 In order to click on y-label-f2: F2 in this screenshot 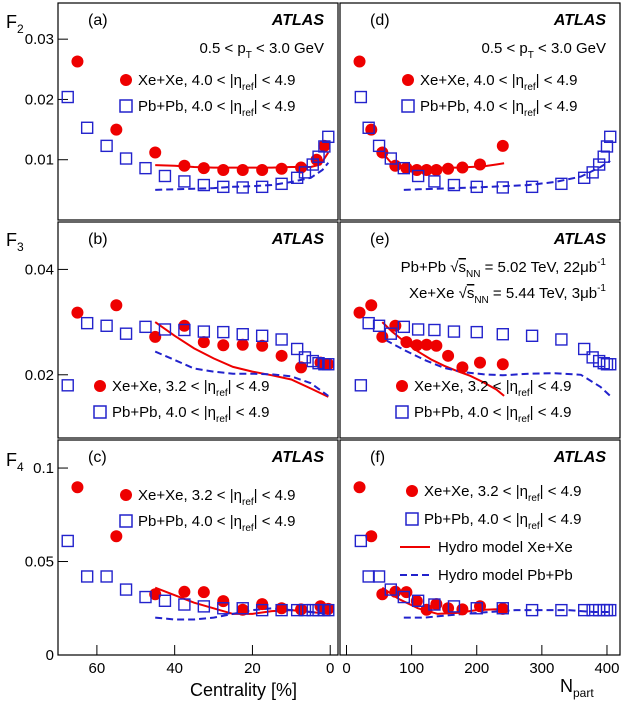, I will do `click(15, 24)`.